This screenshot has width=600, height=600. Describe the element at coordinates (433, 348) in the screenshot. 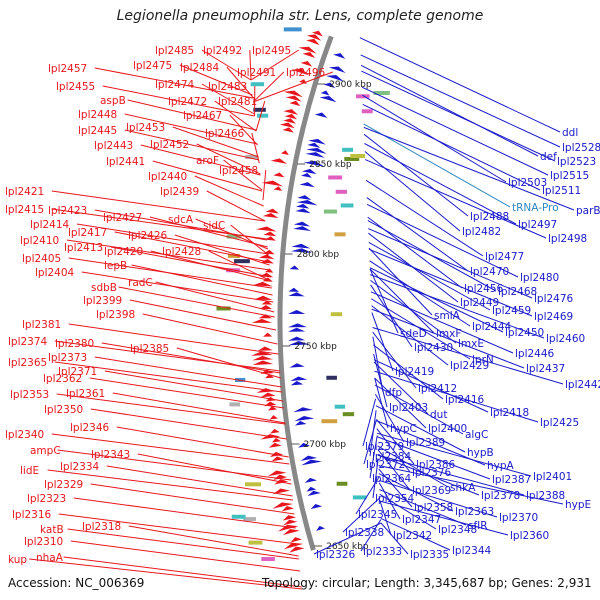

I see `reverse-gene-label: lpl2430` at that location.